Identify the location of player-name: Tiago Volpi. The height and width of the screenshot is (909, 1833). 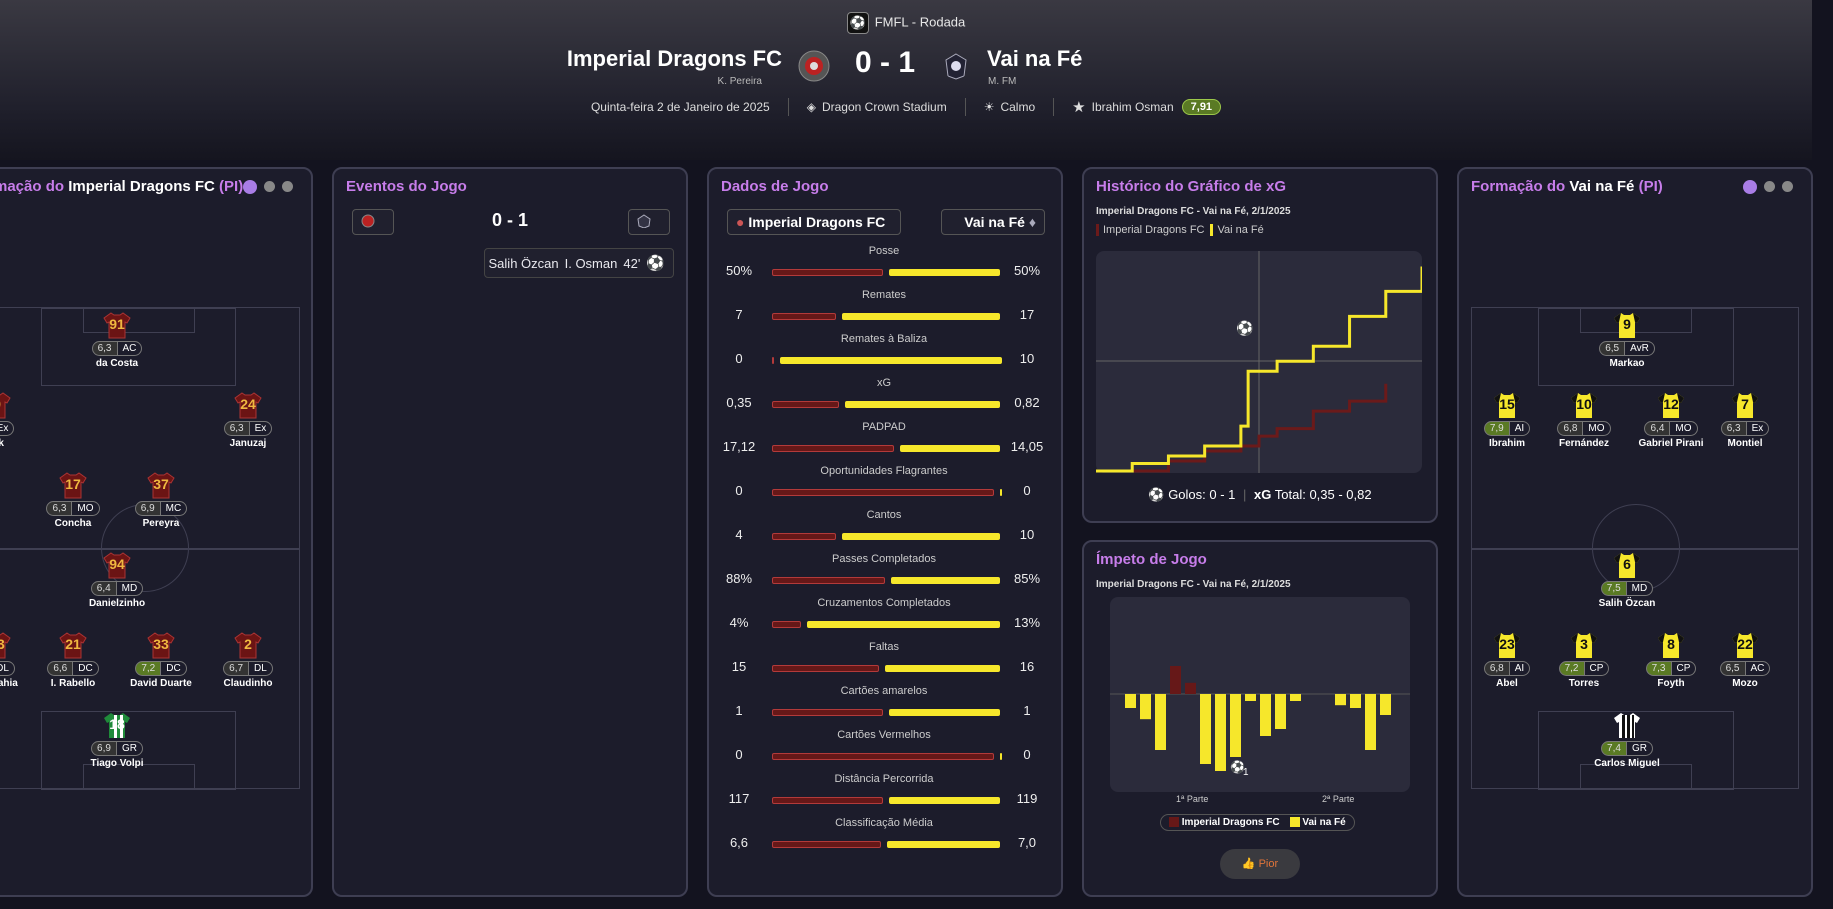
(117, 763).